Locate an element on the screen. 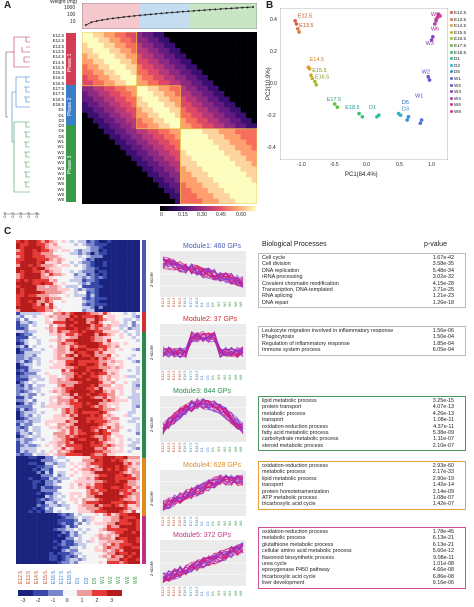 The height and width of the screenshot is (607, 474). pca-point-label: W3 is located at coordinates (430, 44).